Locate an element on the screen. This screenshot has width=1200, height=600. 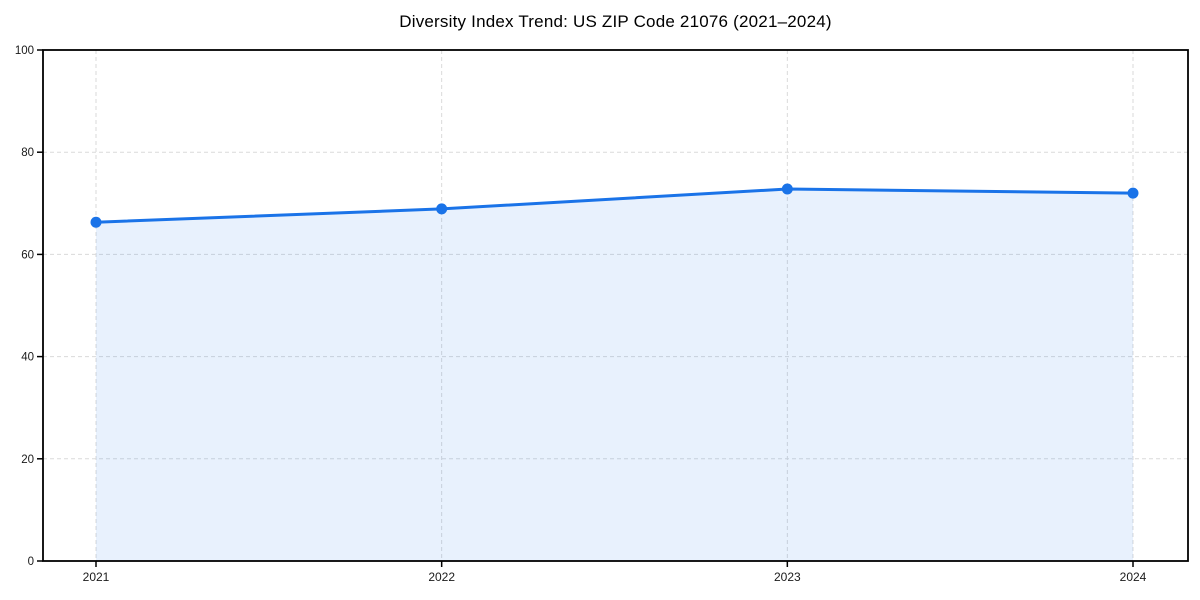
x-tick-label: 2021 is located at coordinates (96, 577).